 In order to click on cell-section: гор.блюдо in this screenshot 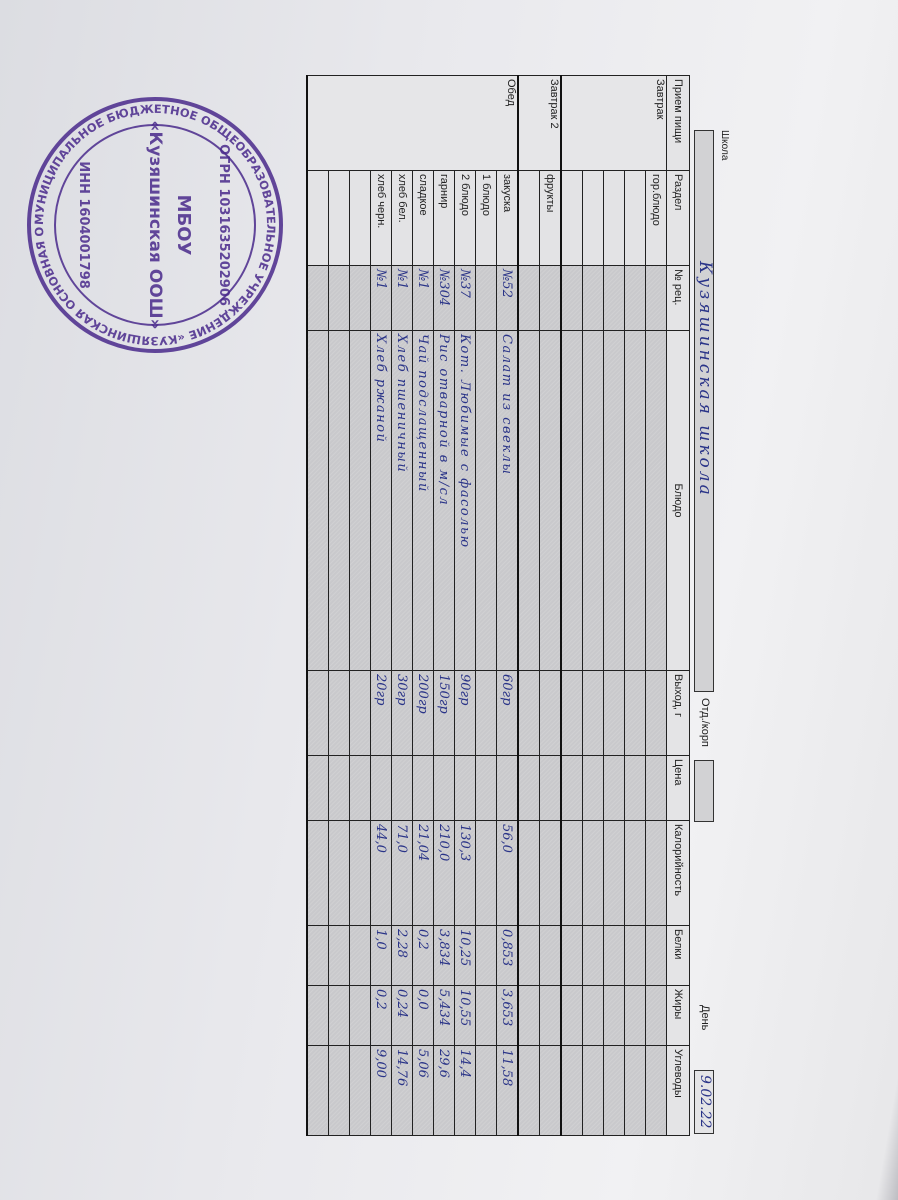, I will do `click(656, 218)`.